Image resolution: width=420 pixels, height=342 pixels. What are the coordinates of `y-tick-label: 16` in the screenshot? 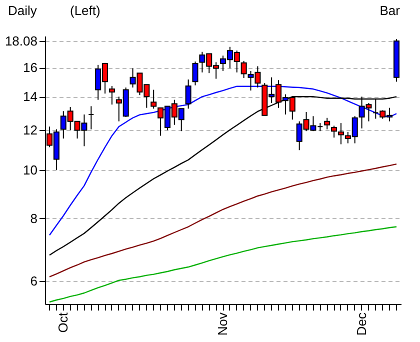 It's located at (30, 68).